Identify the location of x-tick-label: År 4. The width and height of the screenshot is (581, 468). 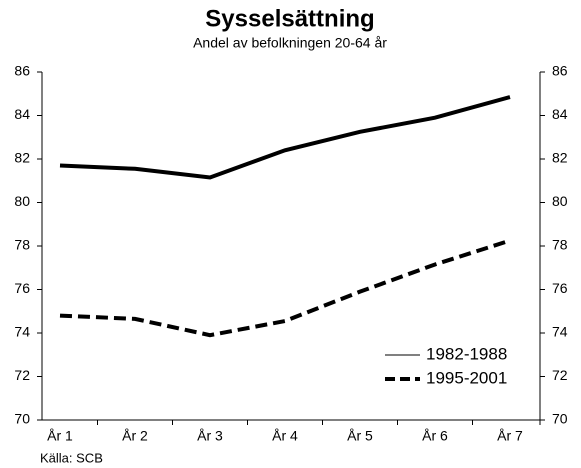
(285, 436).